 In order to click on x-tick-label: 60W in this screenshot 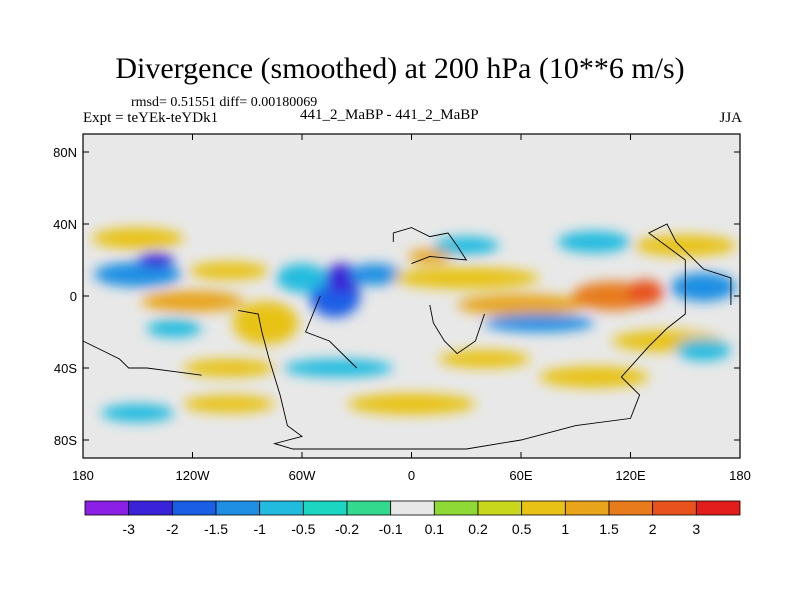, I will do `click(302, 475)`.